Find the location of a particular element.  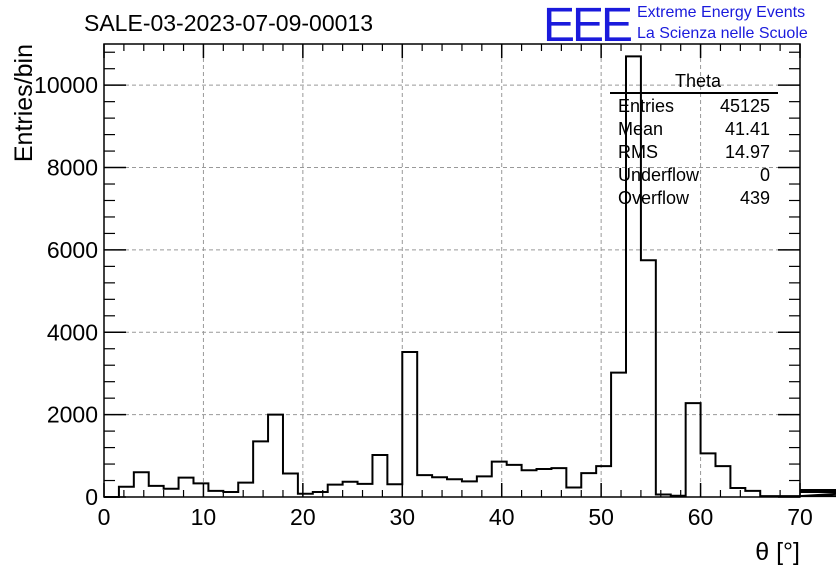

x-tick-label: 0 is located at coordinates (104, 517).